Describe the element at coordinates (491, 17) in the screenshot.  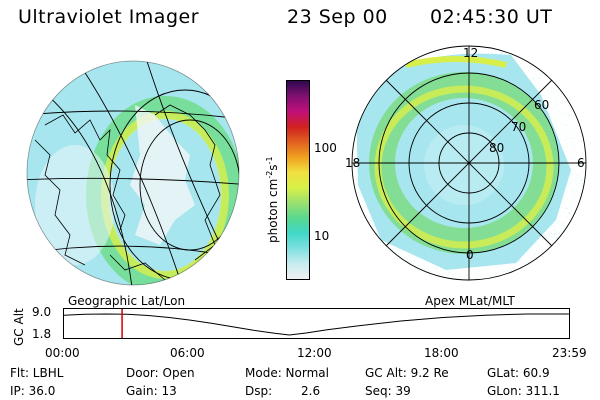
I see `time-label: 02:45:30 UT` at that location.